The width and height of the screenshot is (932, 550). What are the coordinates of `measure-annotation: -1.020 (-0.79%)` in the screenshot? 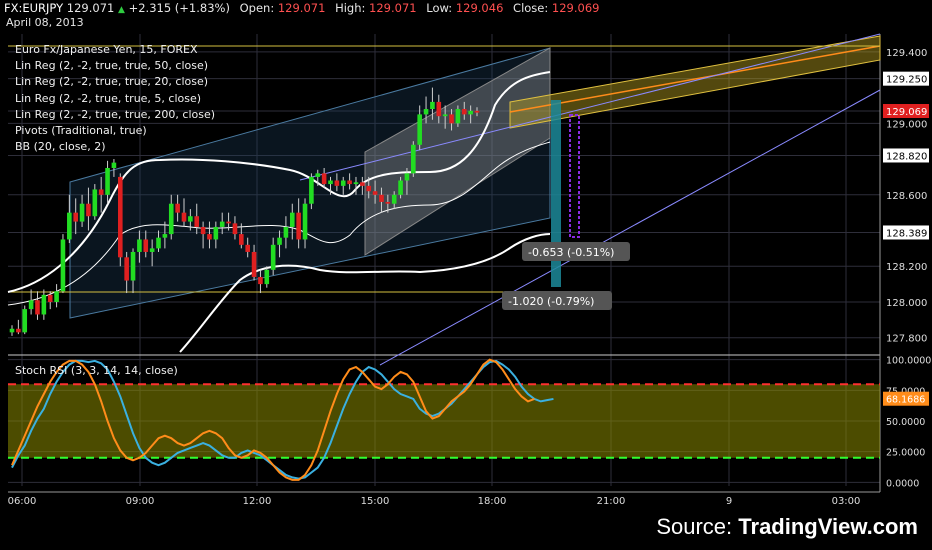 It's located at (557, 300).